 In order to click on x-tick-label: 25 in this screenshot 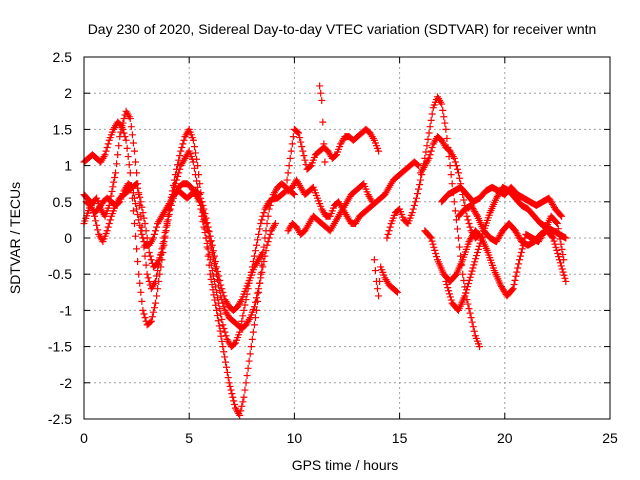, I will do `click(610, 438)`.